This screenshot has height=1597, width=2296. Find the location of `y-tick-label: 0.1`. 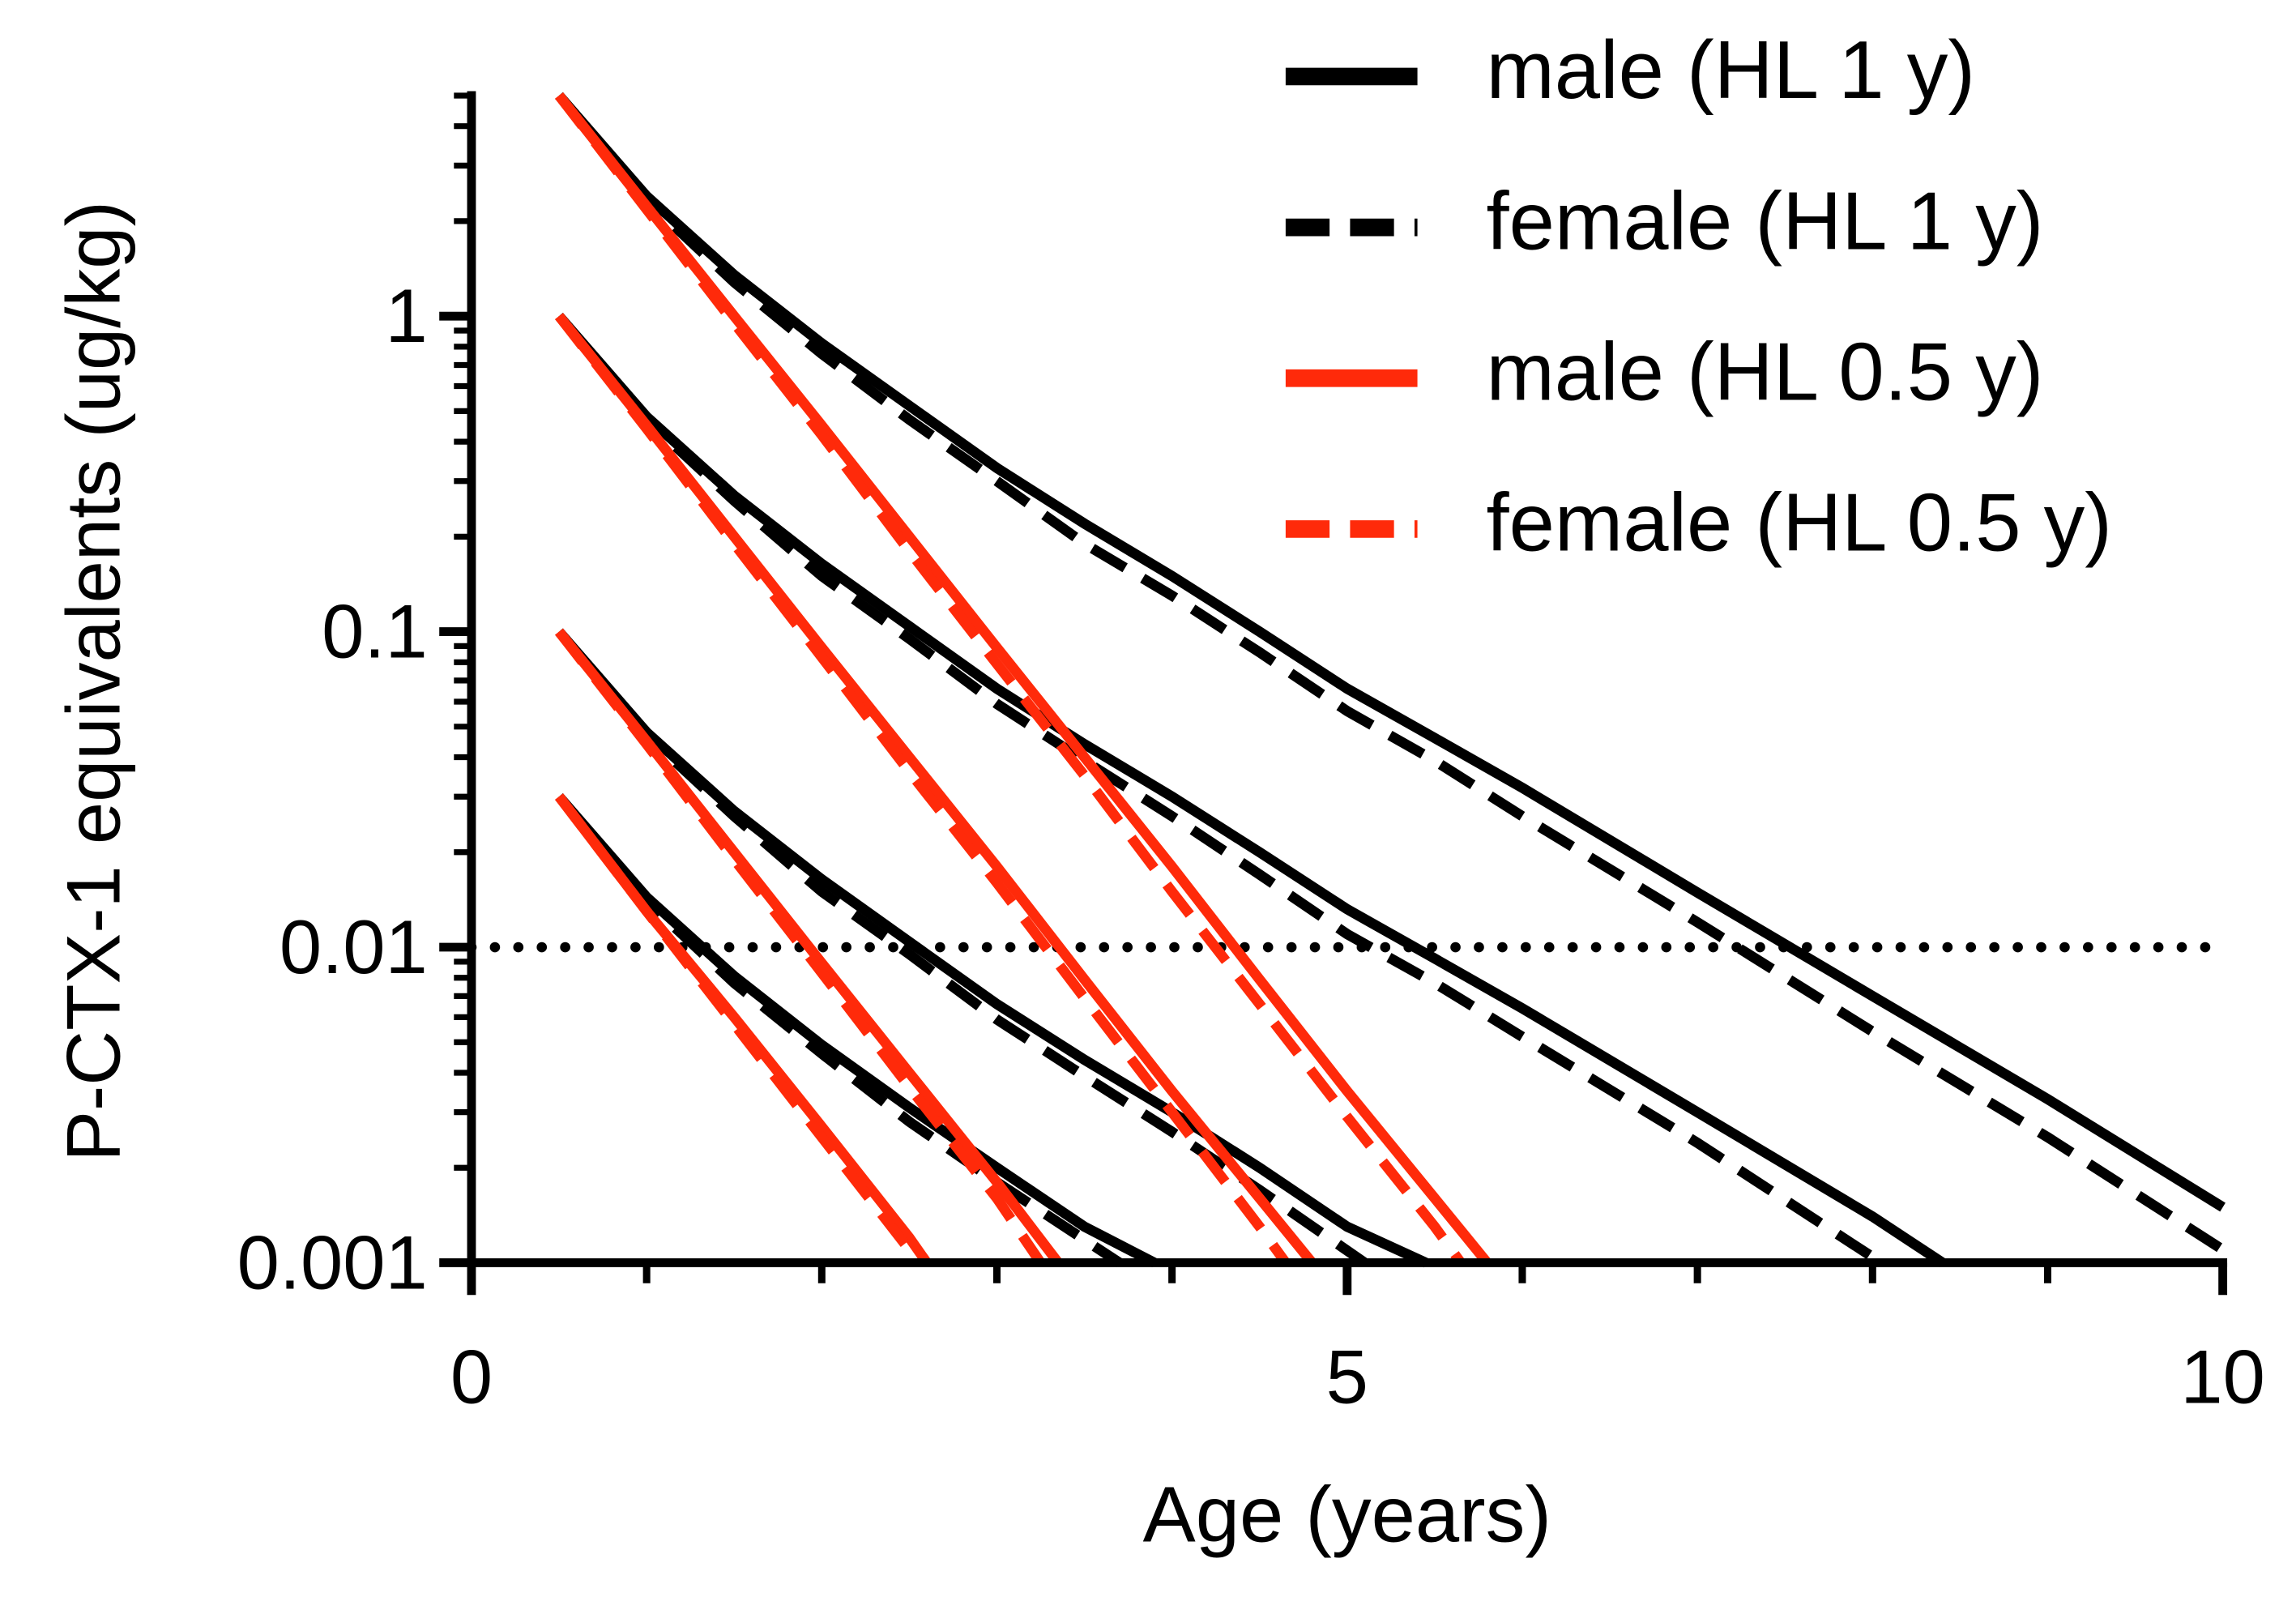

y-tick-label: 0.1 is located at coordinates (375, 631).